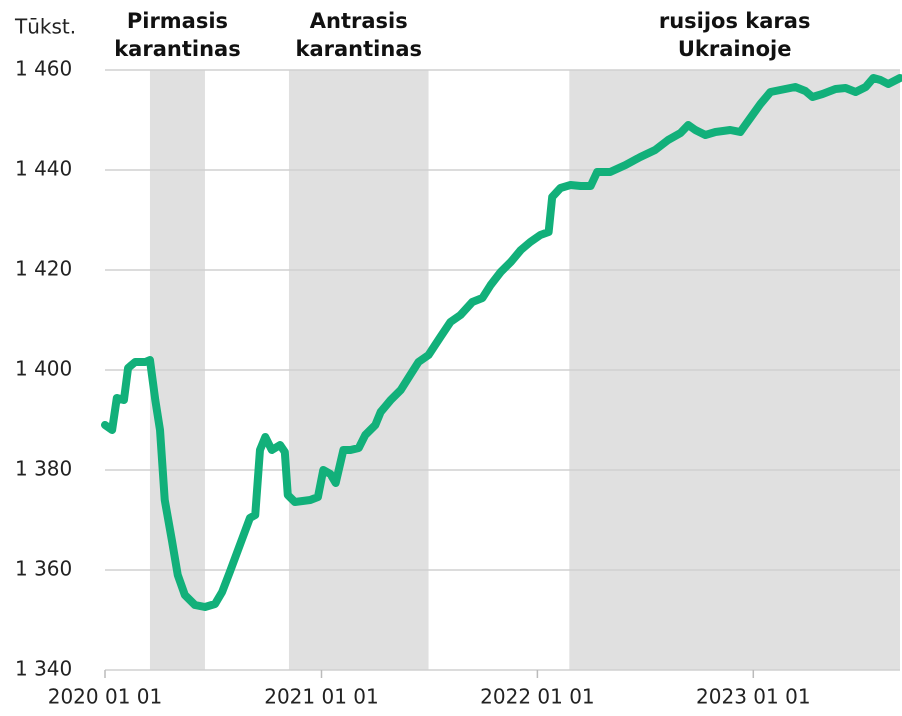  What do you see at coordinates (177, 21) in the screenshot?
I see `period-label: Pirmasis` at bounding box center [177, 21].